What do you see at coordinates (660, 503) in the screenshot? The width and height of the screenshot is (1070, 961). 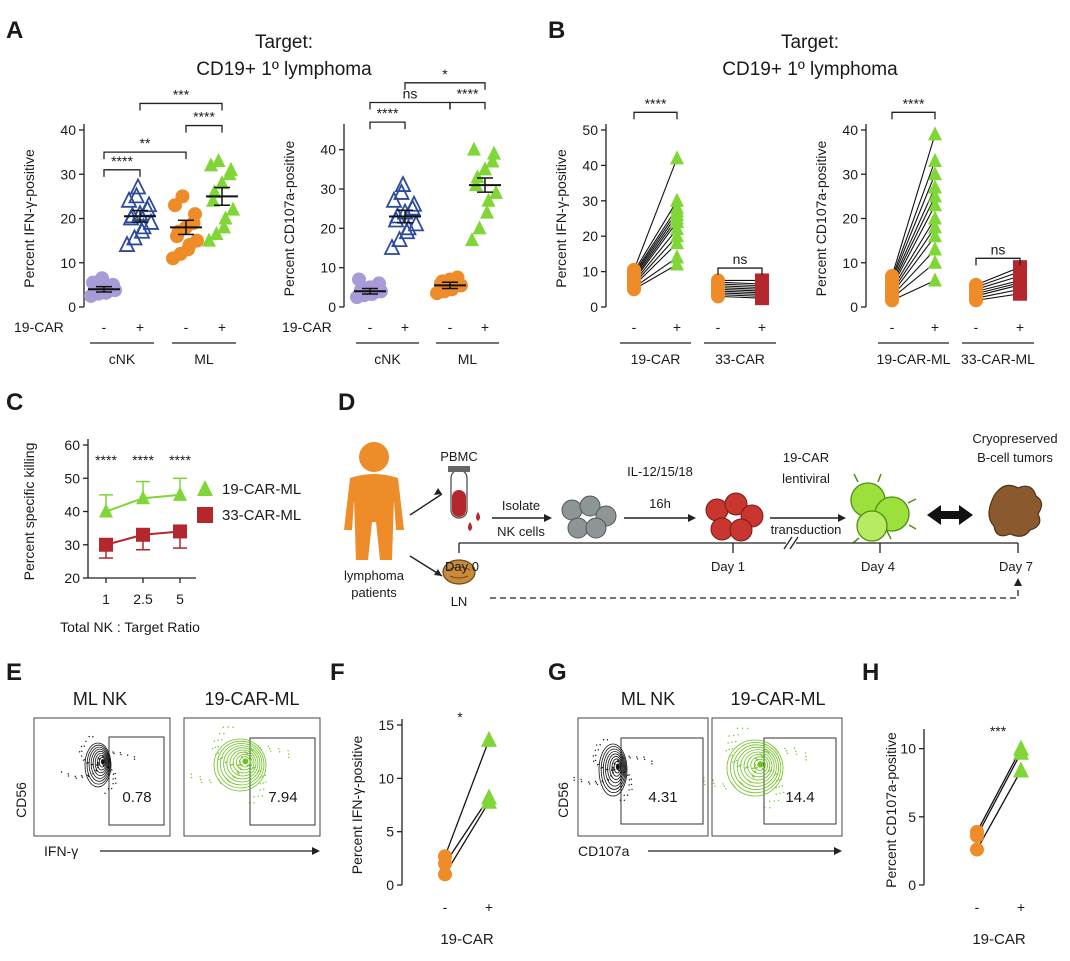 I see `duration-label: 16h` at bounding box center [660, 503].